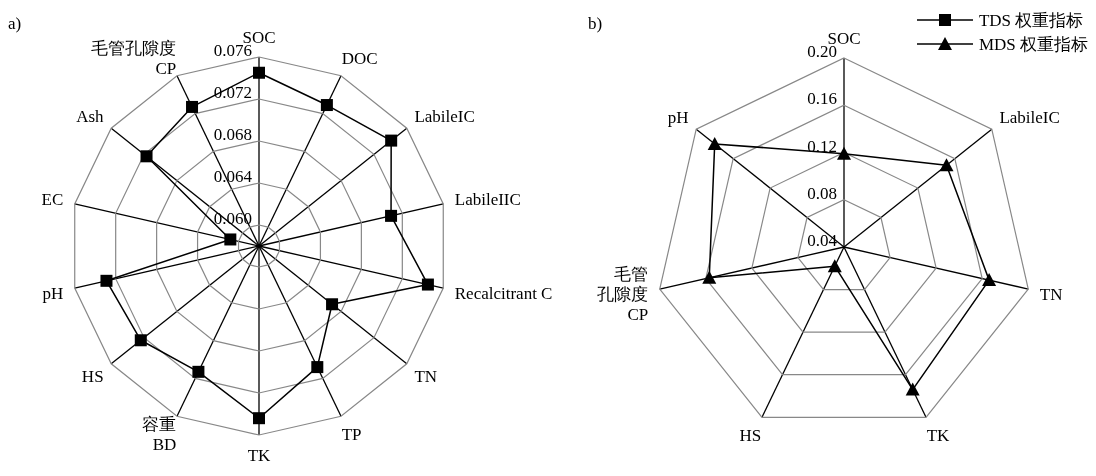 The width and height of the screenshot is (1096, 476). I want to click on spoke-label: EC, so click(52, 200).